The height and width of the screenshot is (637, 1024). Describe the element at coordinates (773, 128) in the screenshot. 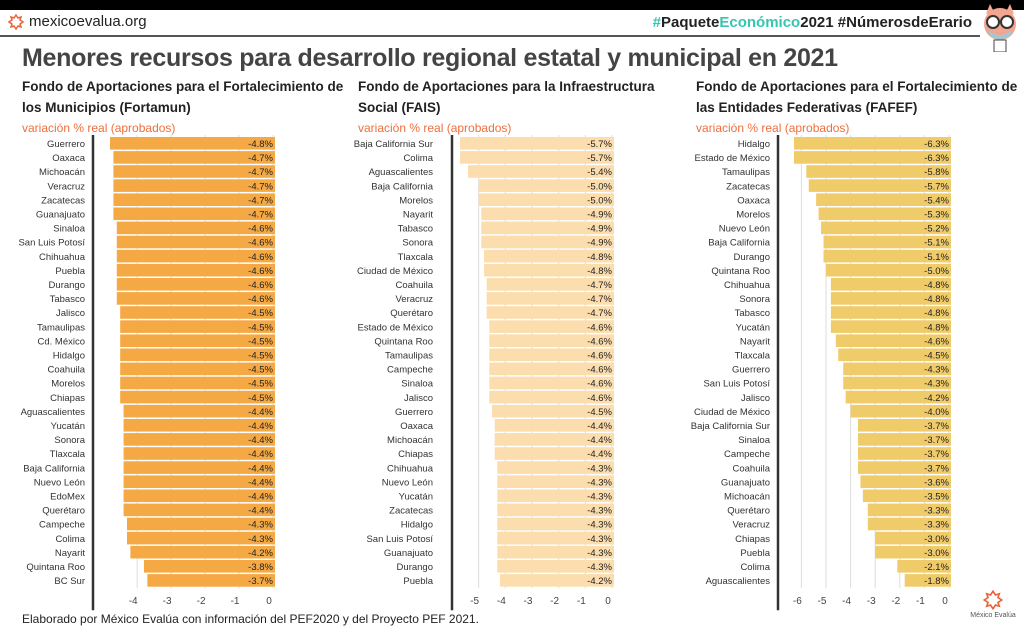

I see `chart-3-subtitle: variación % real (aprobados)` at that location.